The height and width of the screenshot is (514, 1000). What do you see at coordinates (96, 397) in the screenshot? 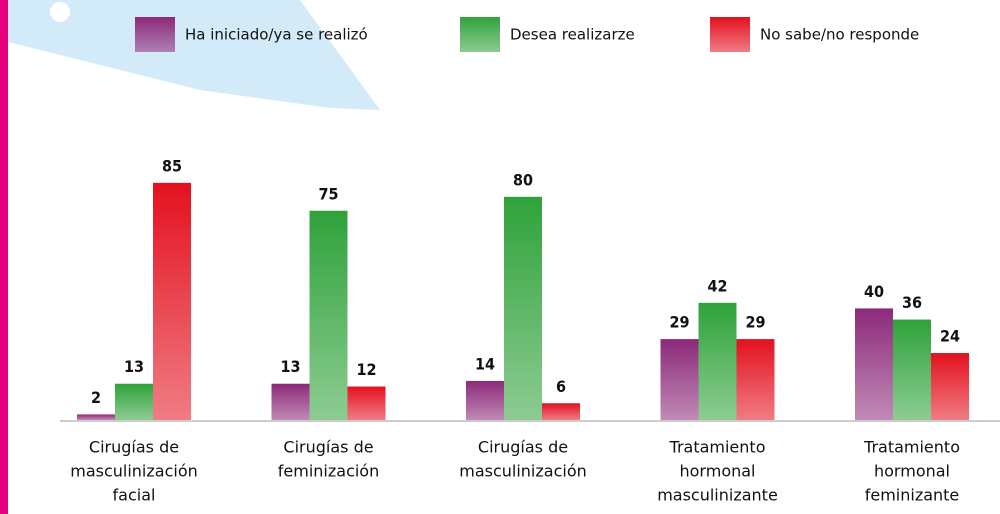
I see `value-label: 2` at bounding box center [96, 397].